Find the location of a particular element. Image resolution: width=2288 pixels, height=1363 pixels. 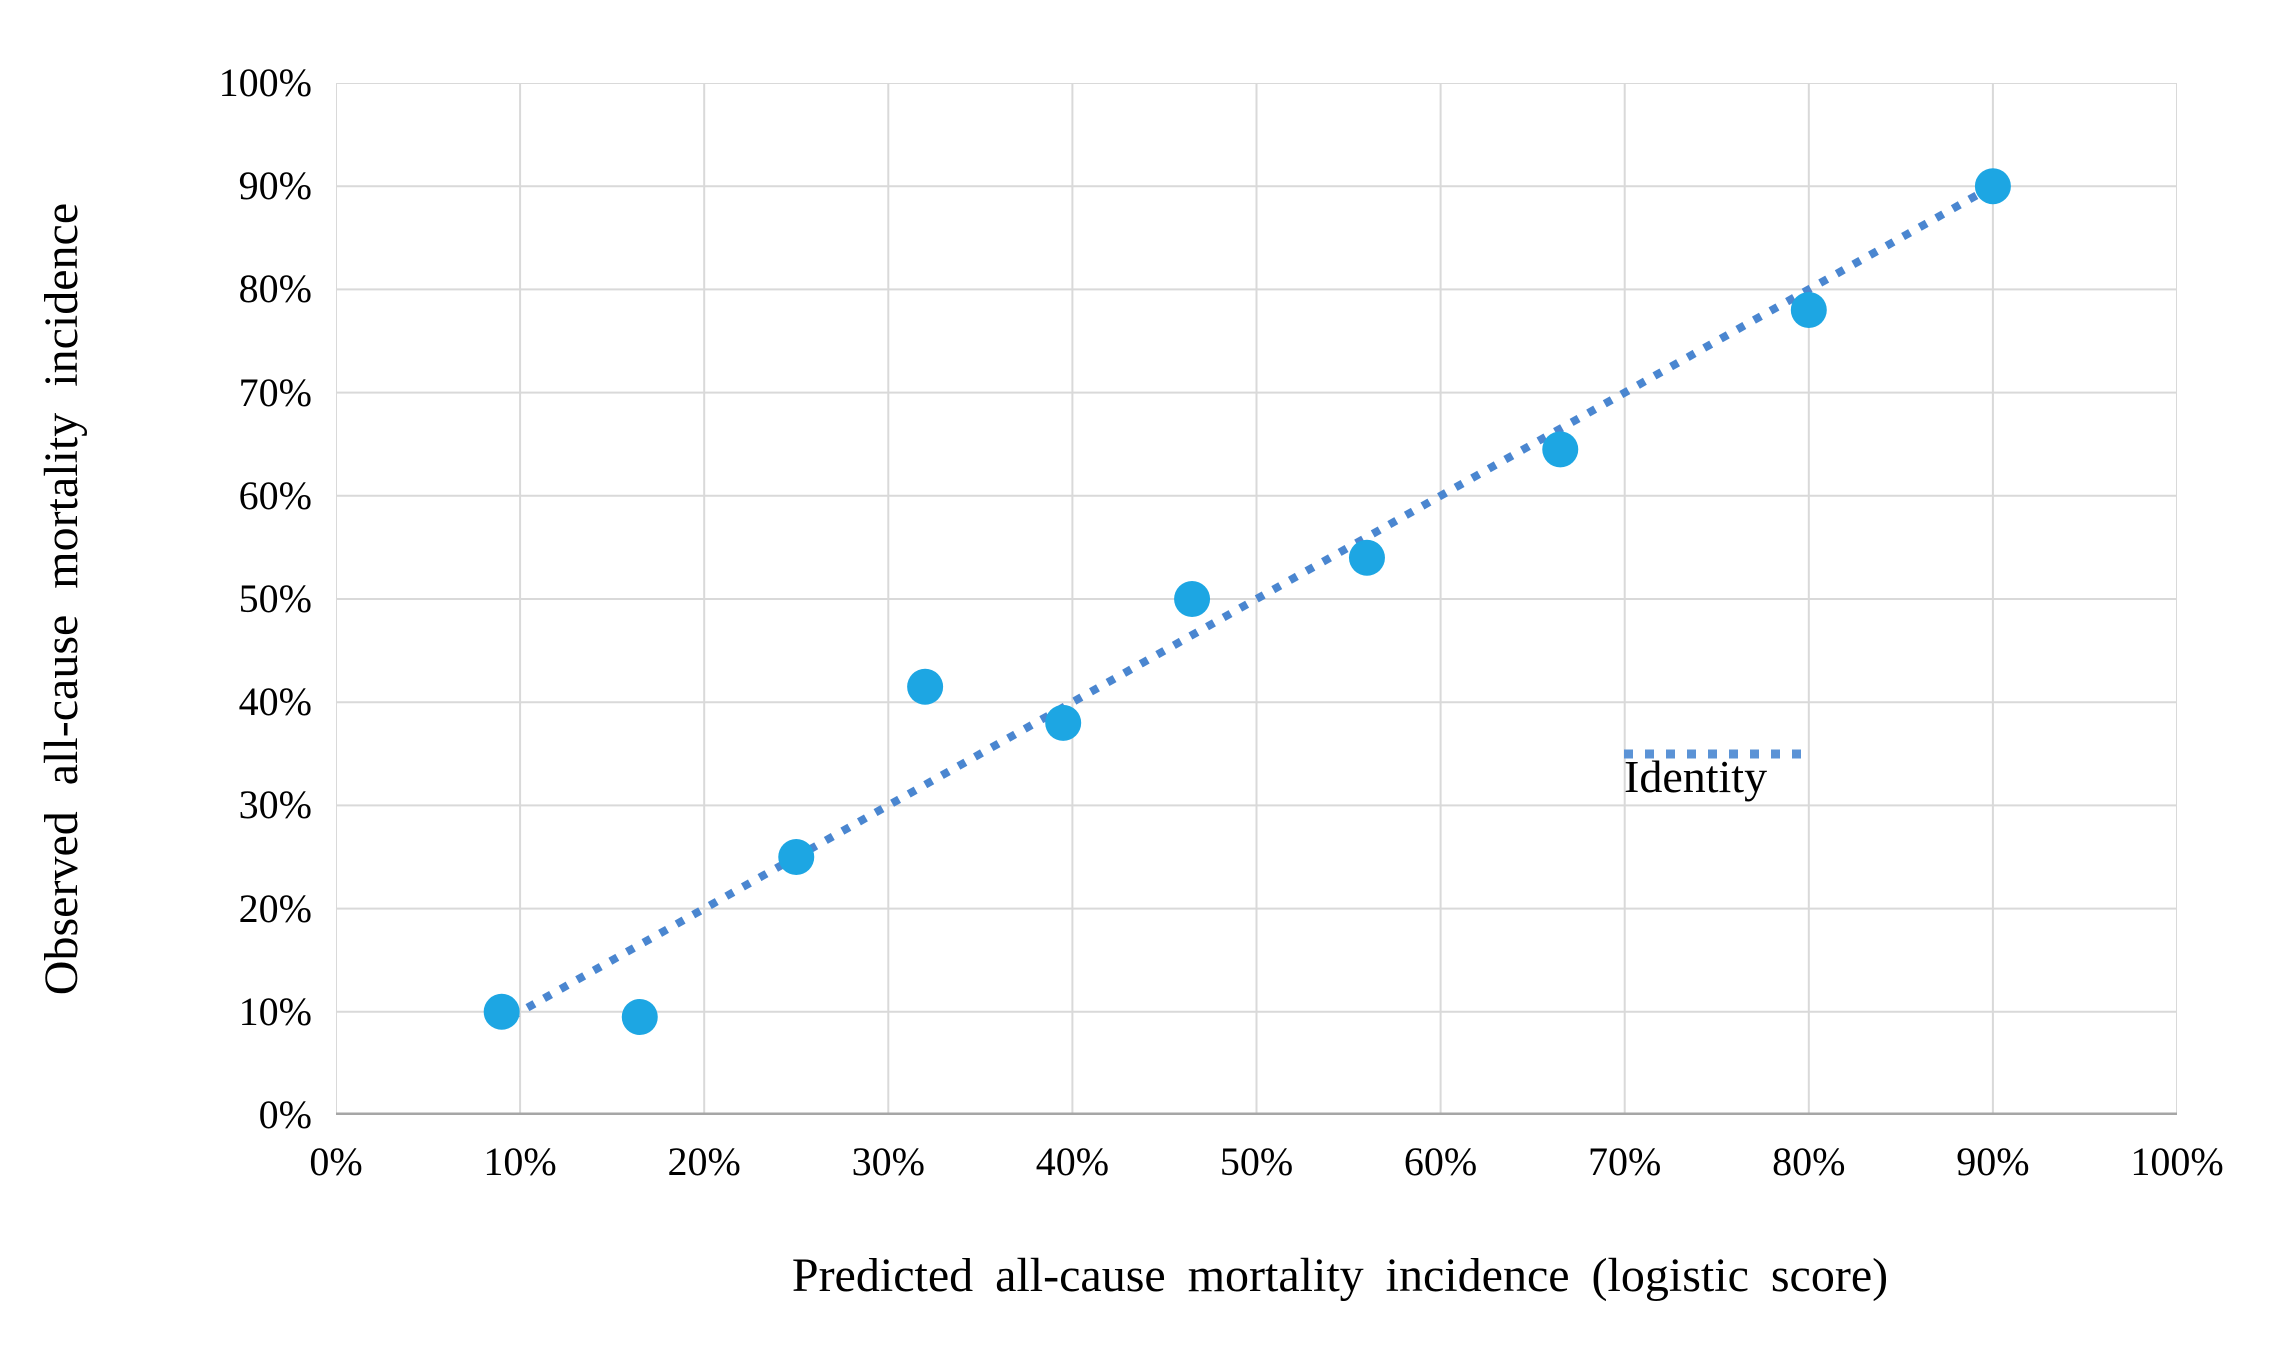

y-tick-label: 70% is located at coordinates (275, 392).